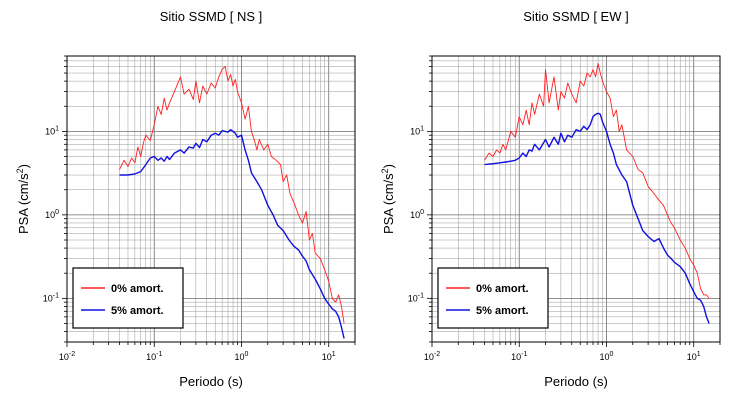  What do you see at coordinates (211, 16) in the screenshot?
I see `chart-title: Sitio SSMD [ NS ]` at bounding box center [211, 16].